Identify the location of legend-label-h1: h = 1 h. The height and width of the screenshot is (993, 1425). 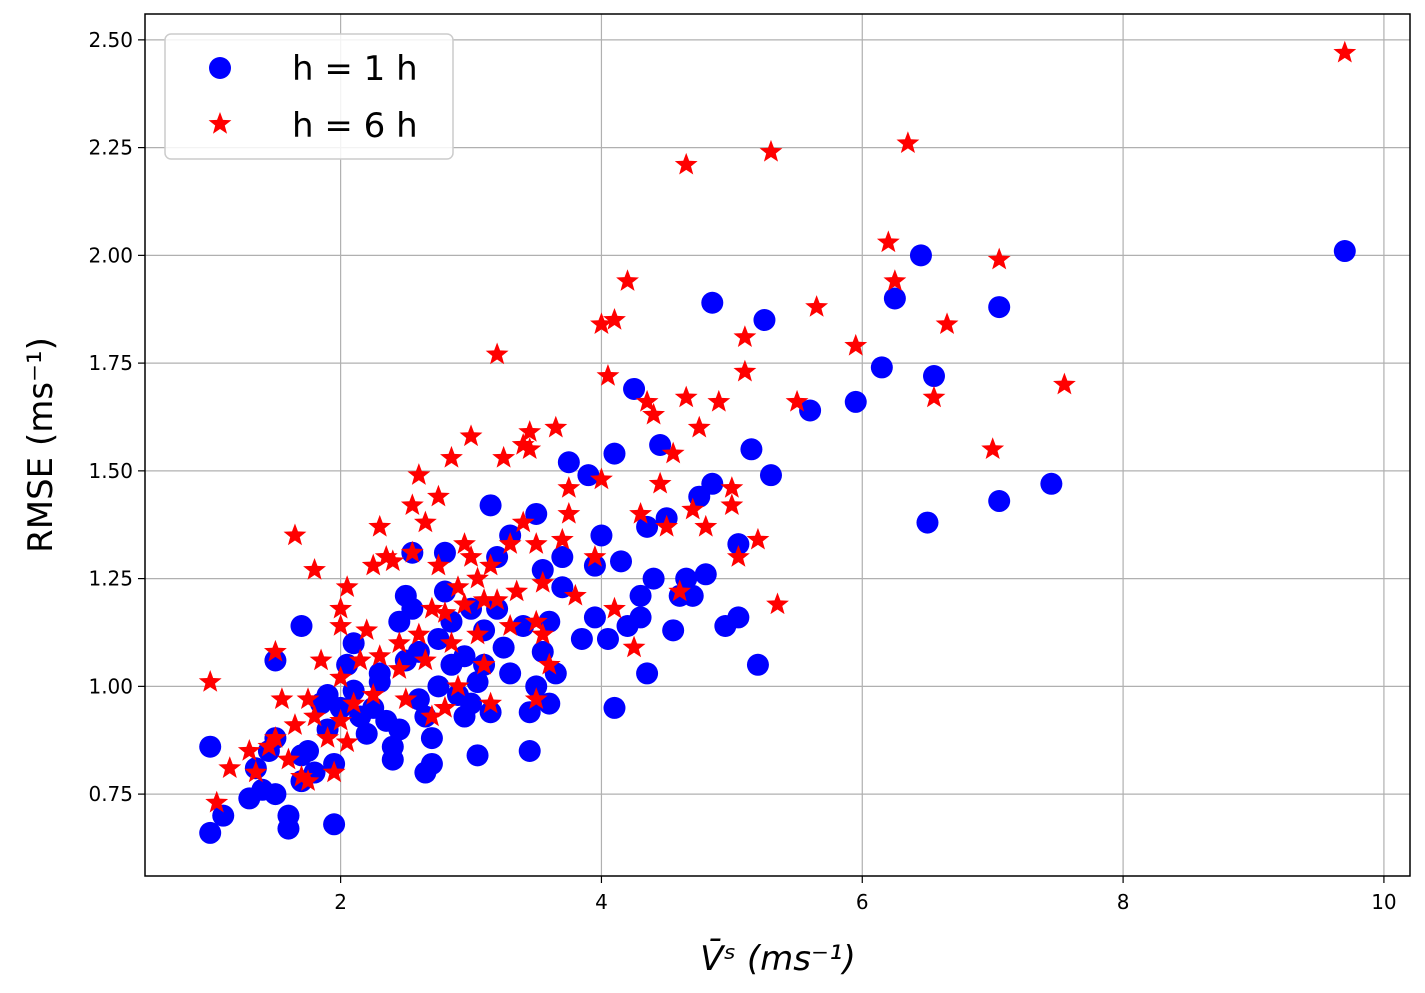
(355, 69).